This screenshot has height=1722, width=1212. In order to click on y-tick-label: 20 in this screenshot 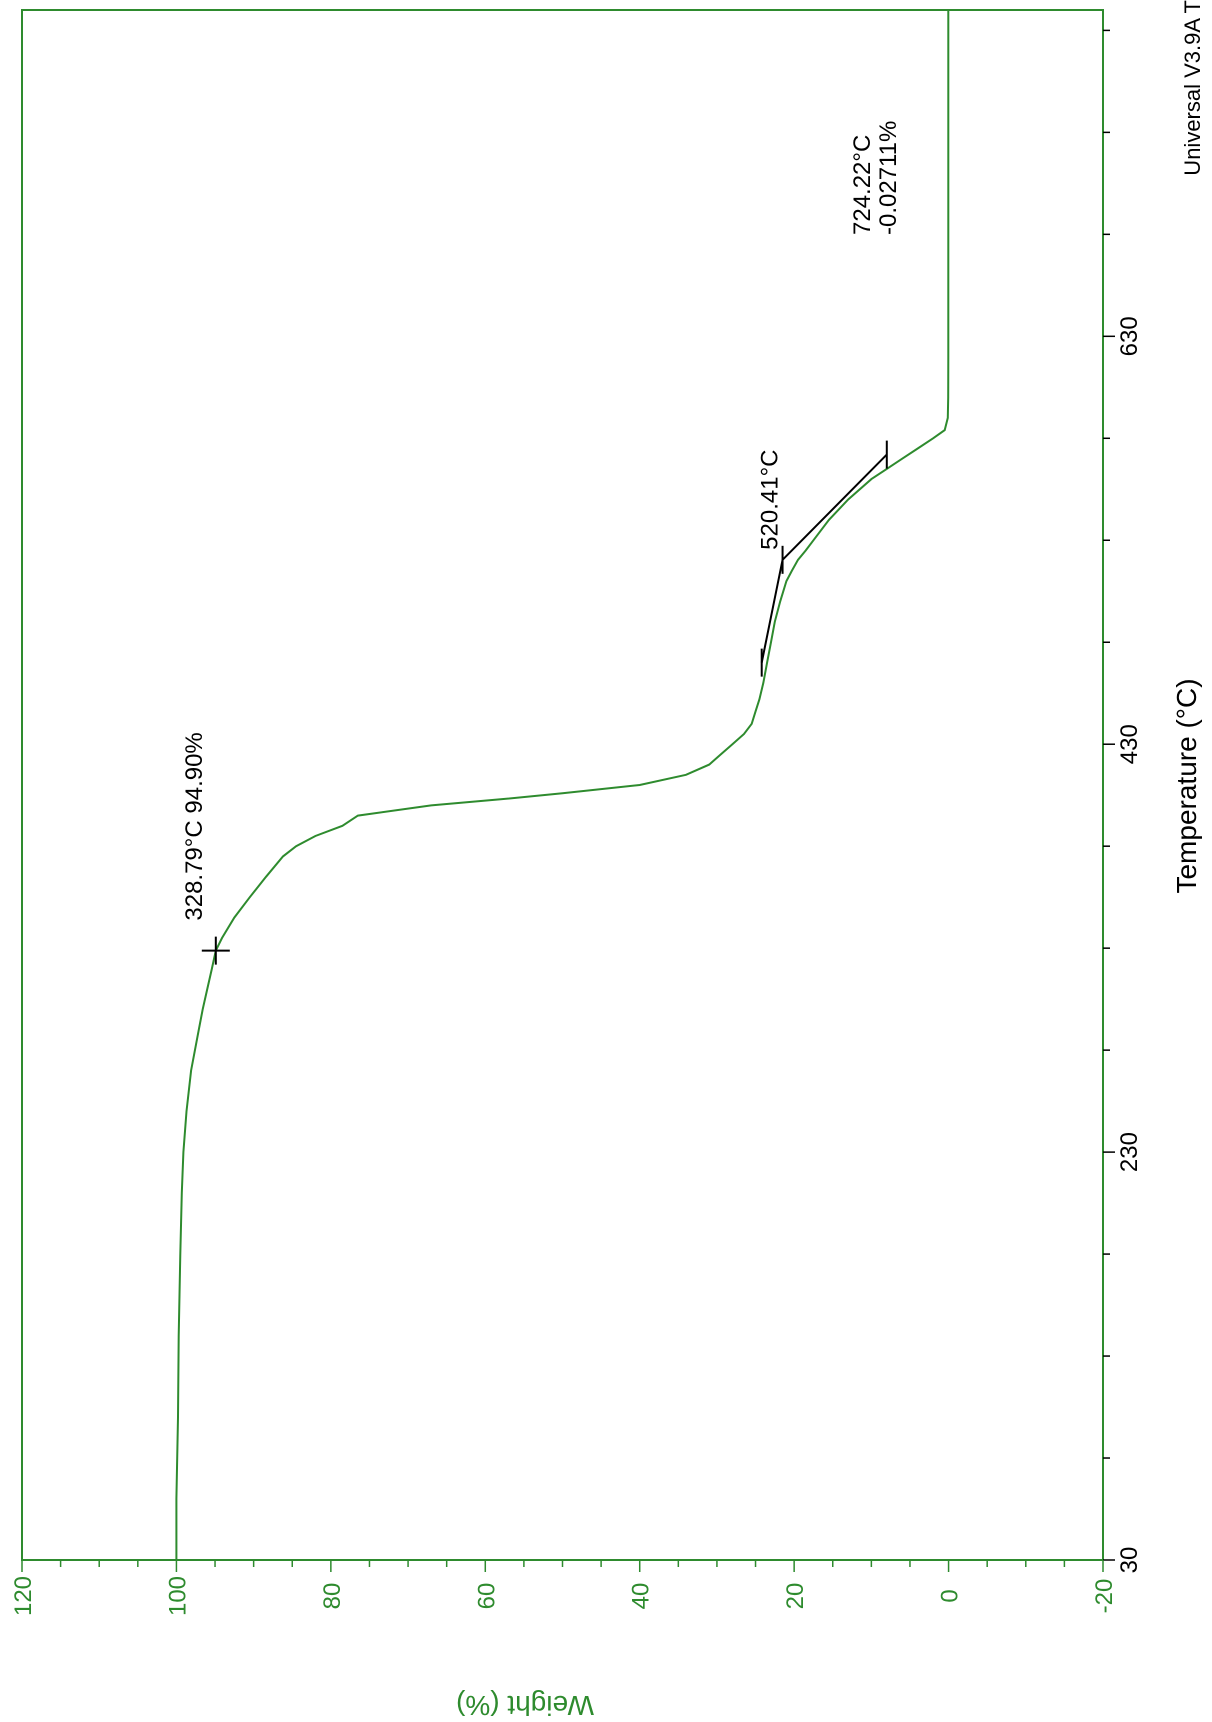, I will do `click(795, 1596)`.